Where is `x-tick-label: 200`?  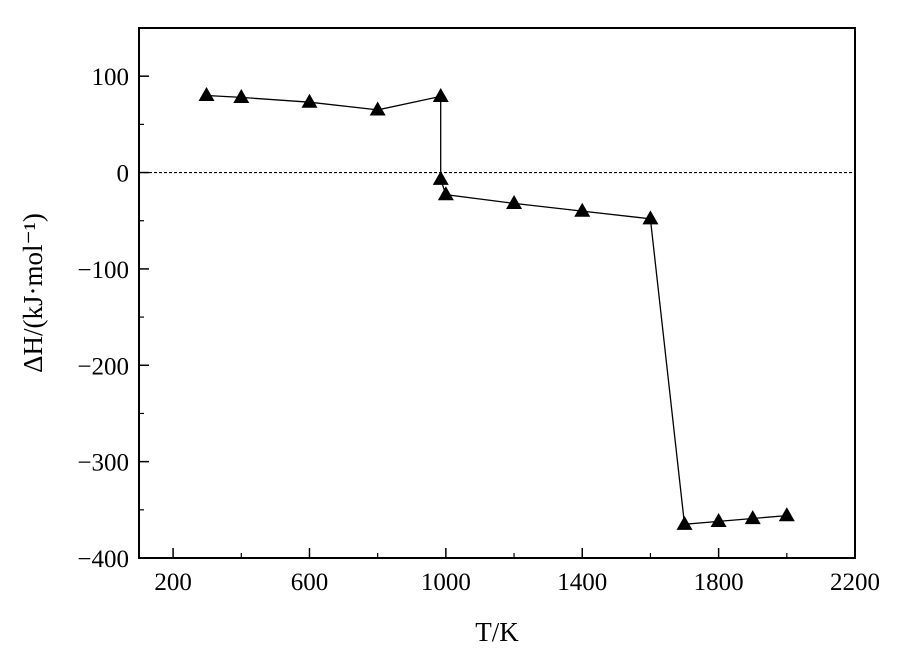
x-tick-label: 200 is located at coordinates (173, 582).